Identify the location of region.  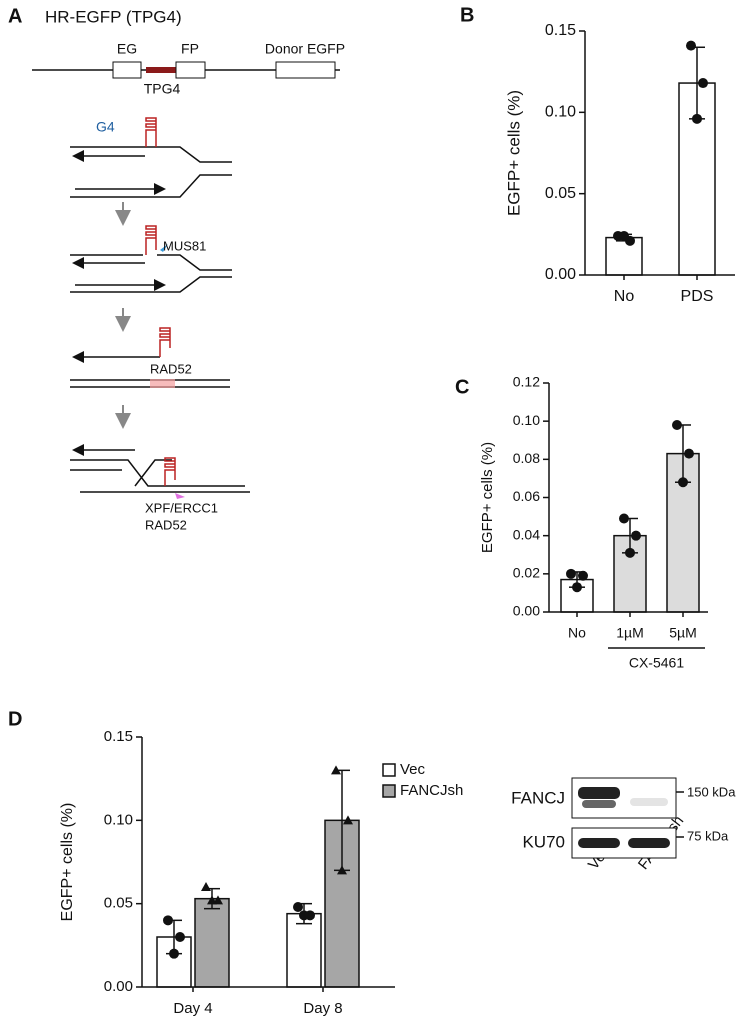
(162, 383).